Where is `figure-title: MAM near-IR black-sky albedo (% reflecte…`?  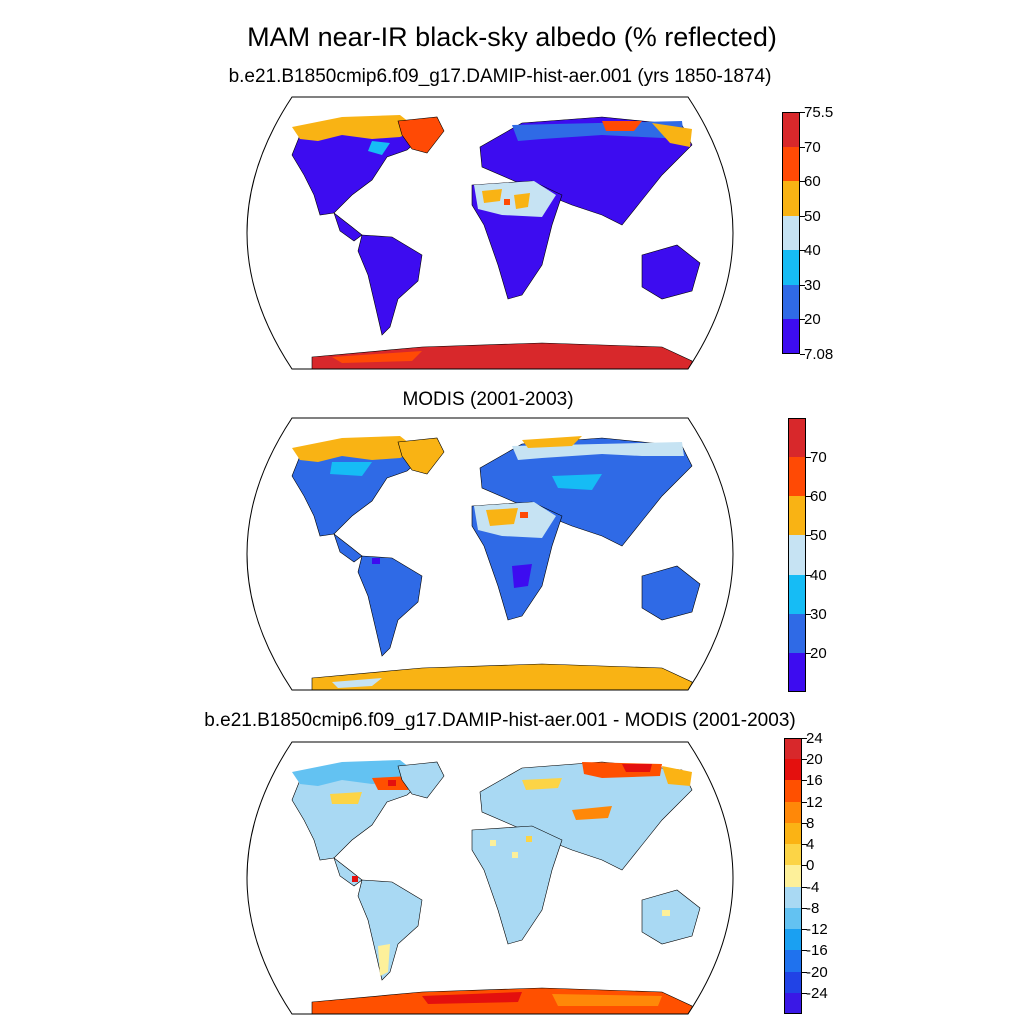 figure-title: MAM near-IR black-sky albedo (% reflecte… is located at coordinates (512, 37).